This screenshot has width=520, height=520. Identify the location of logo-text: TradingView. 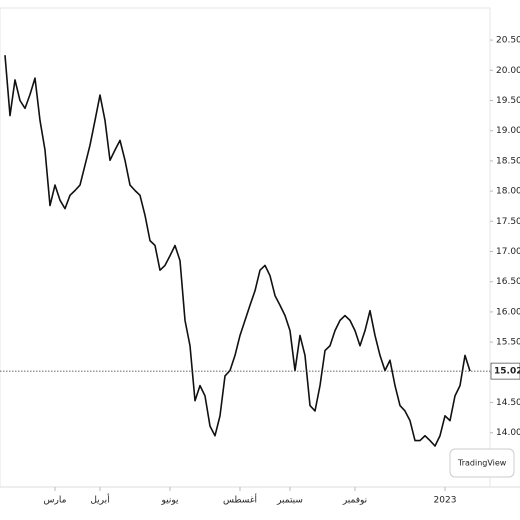
(482, 463).